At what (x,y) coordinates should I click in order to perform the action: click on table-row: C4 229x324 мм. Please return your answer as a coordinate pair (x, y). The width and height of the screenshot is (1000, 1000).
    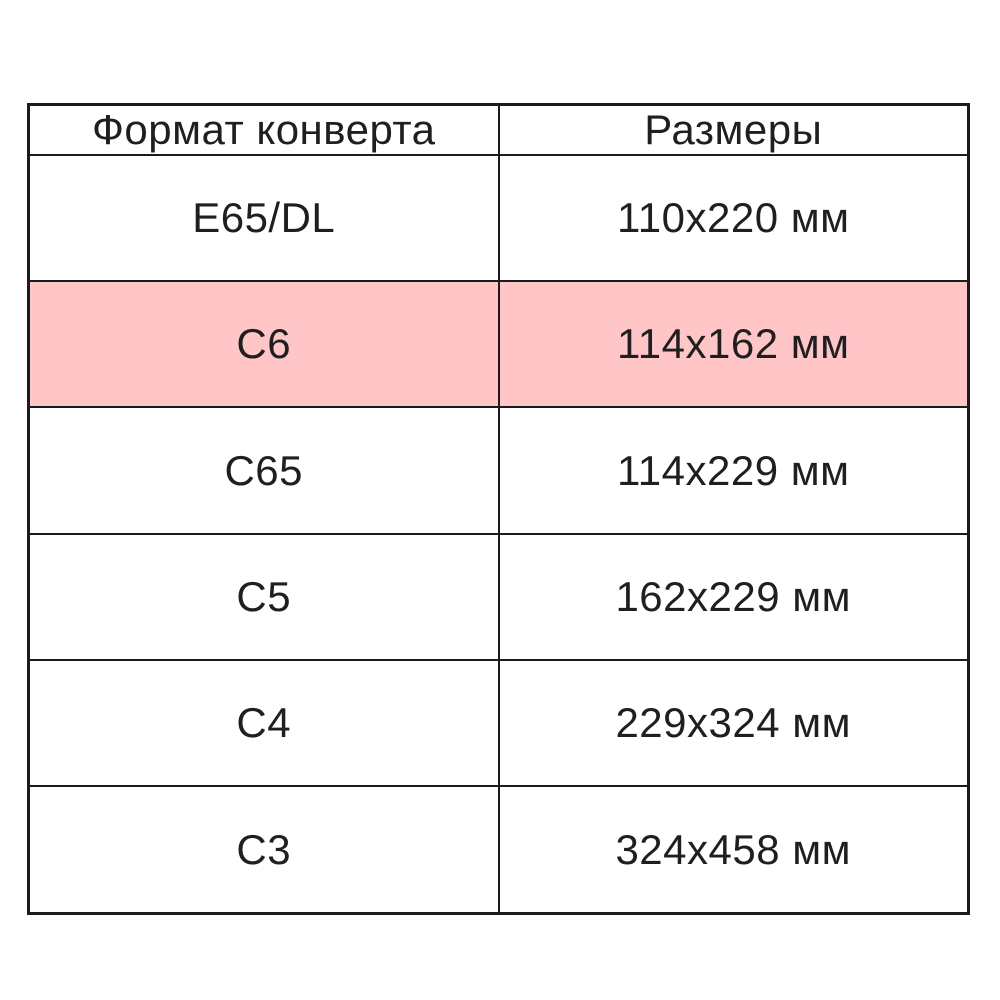
    Looking at the image, I should click on (498, 723).